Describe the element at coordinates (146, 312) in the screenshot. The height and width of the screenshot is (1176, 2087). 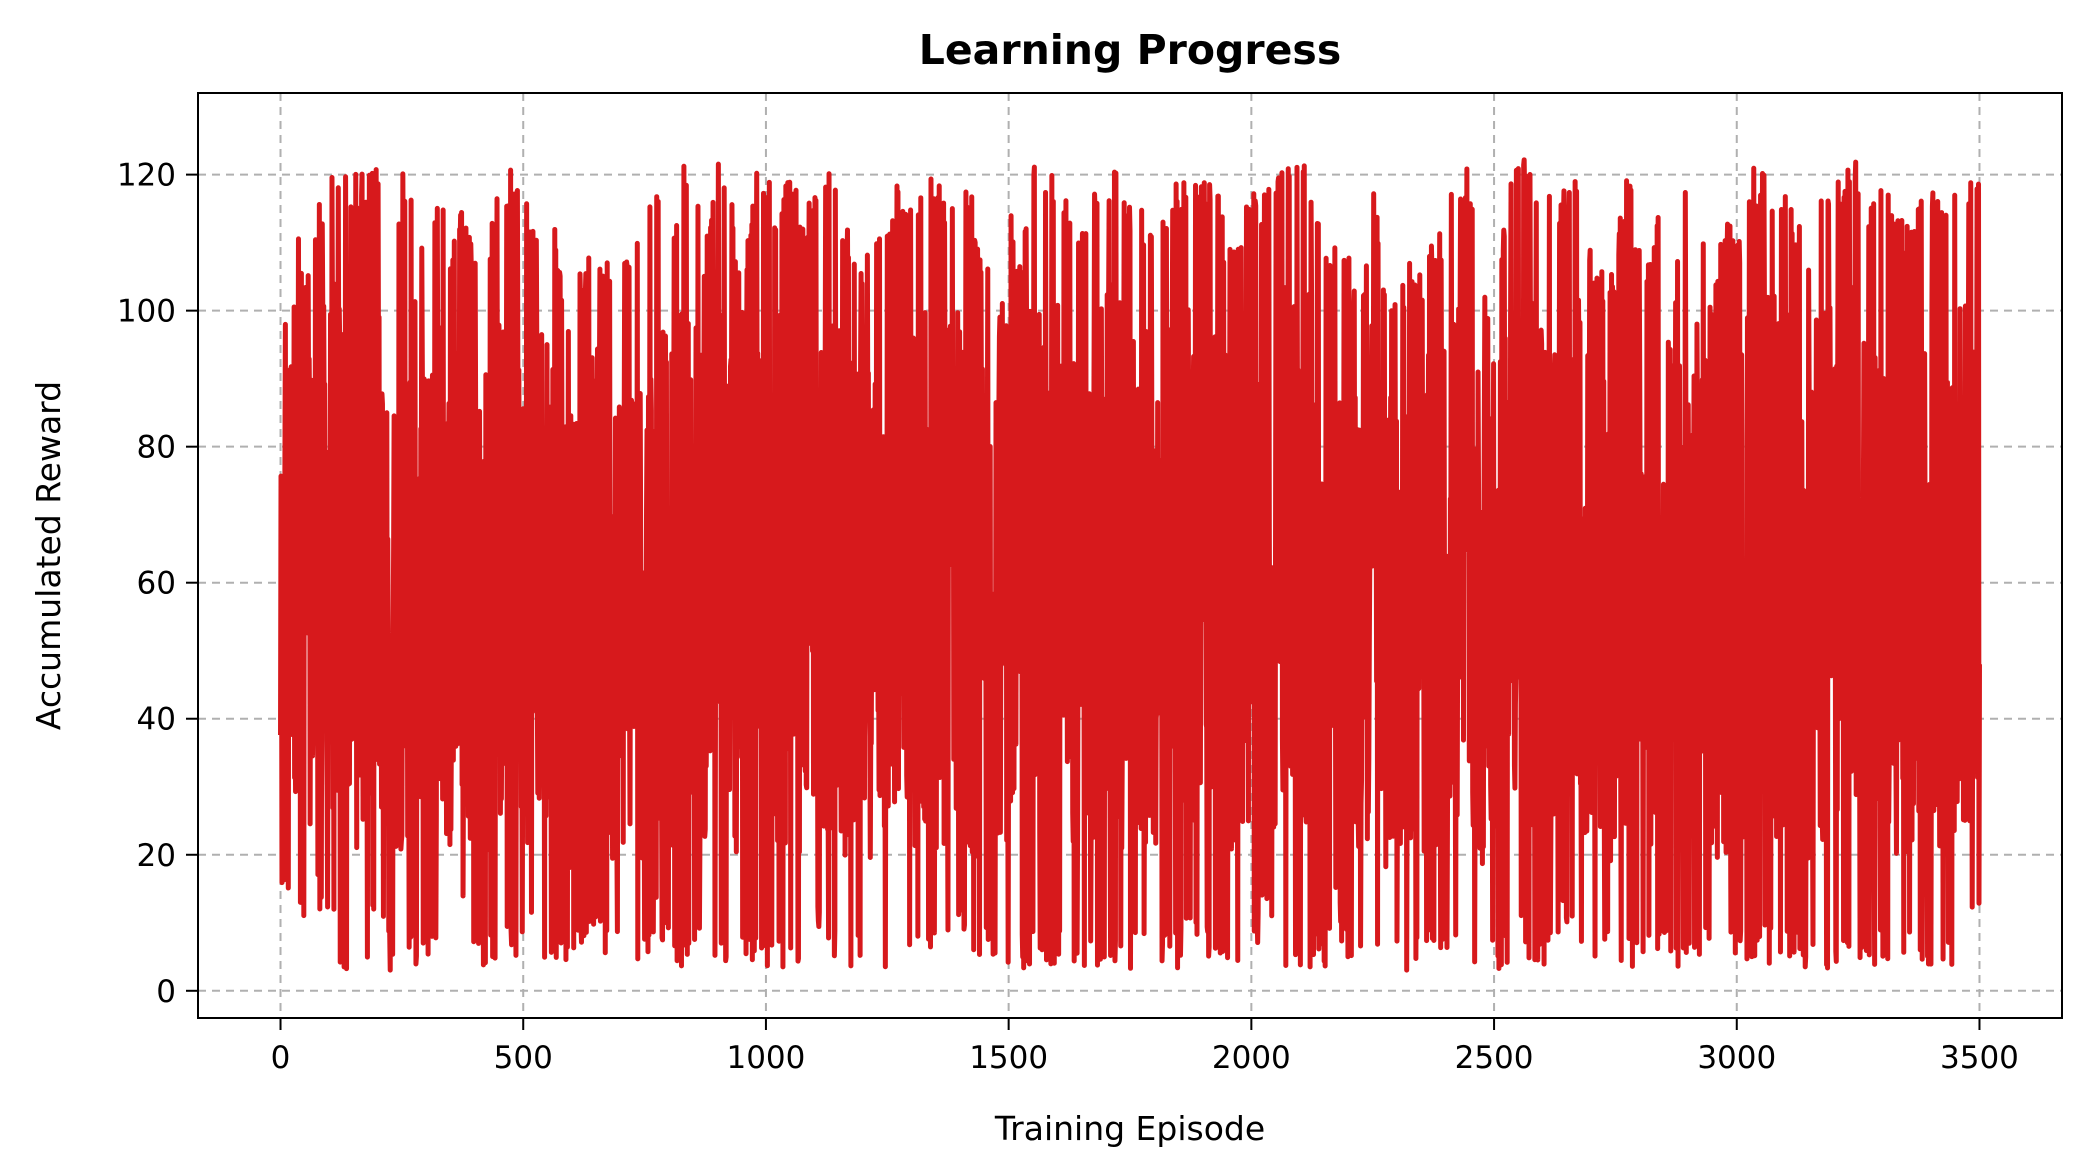
I see `y-tick-label: 100` at that location.